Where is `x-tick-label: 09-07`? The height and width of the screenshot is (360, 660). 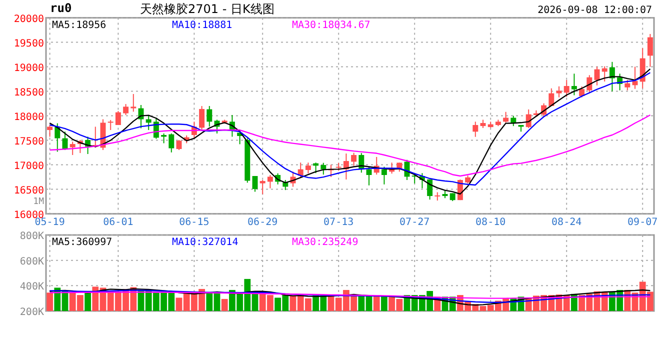
x-tick-label: 09-07 is located at coordinates (643, 222).